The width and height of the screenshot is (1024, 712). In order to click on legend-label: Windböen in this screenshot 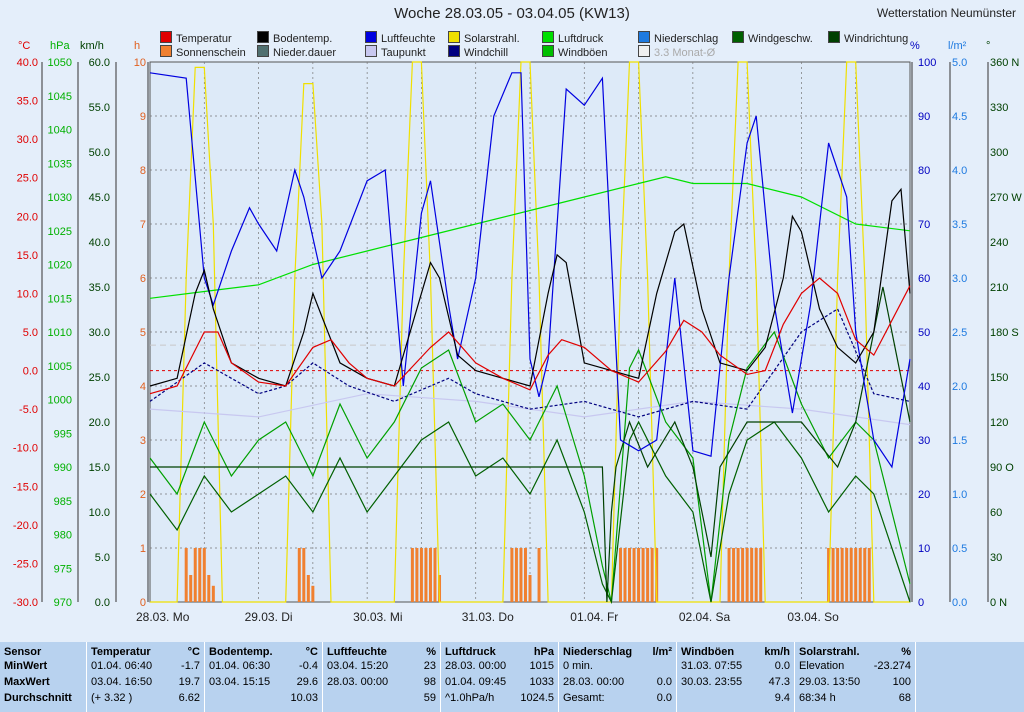, I will do `click(583, 53)`.